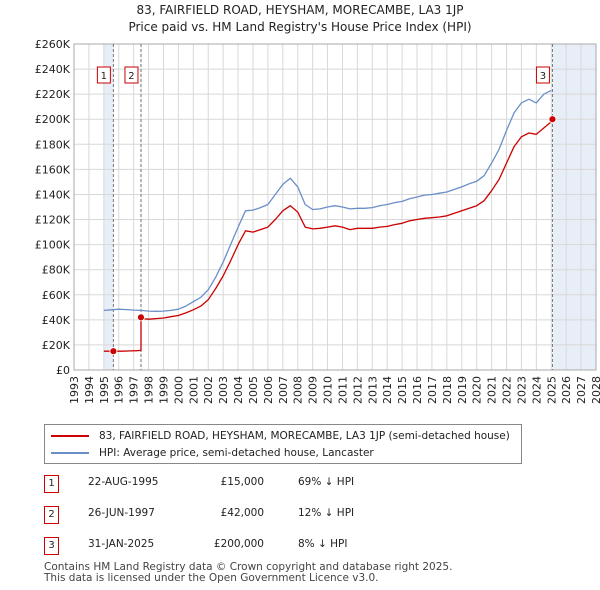 The height and width of the screenshot is (590, 600). Describe the element at coordinates (53, 69) in the screenshot. I see `y-tick-label: £240K` at that location.